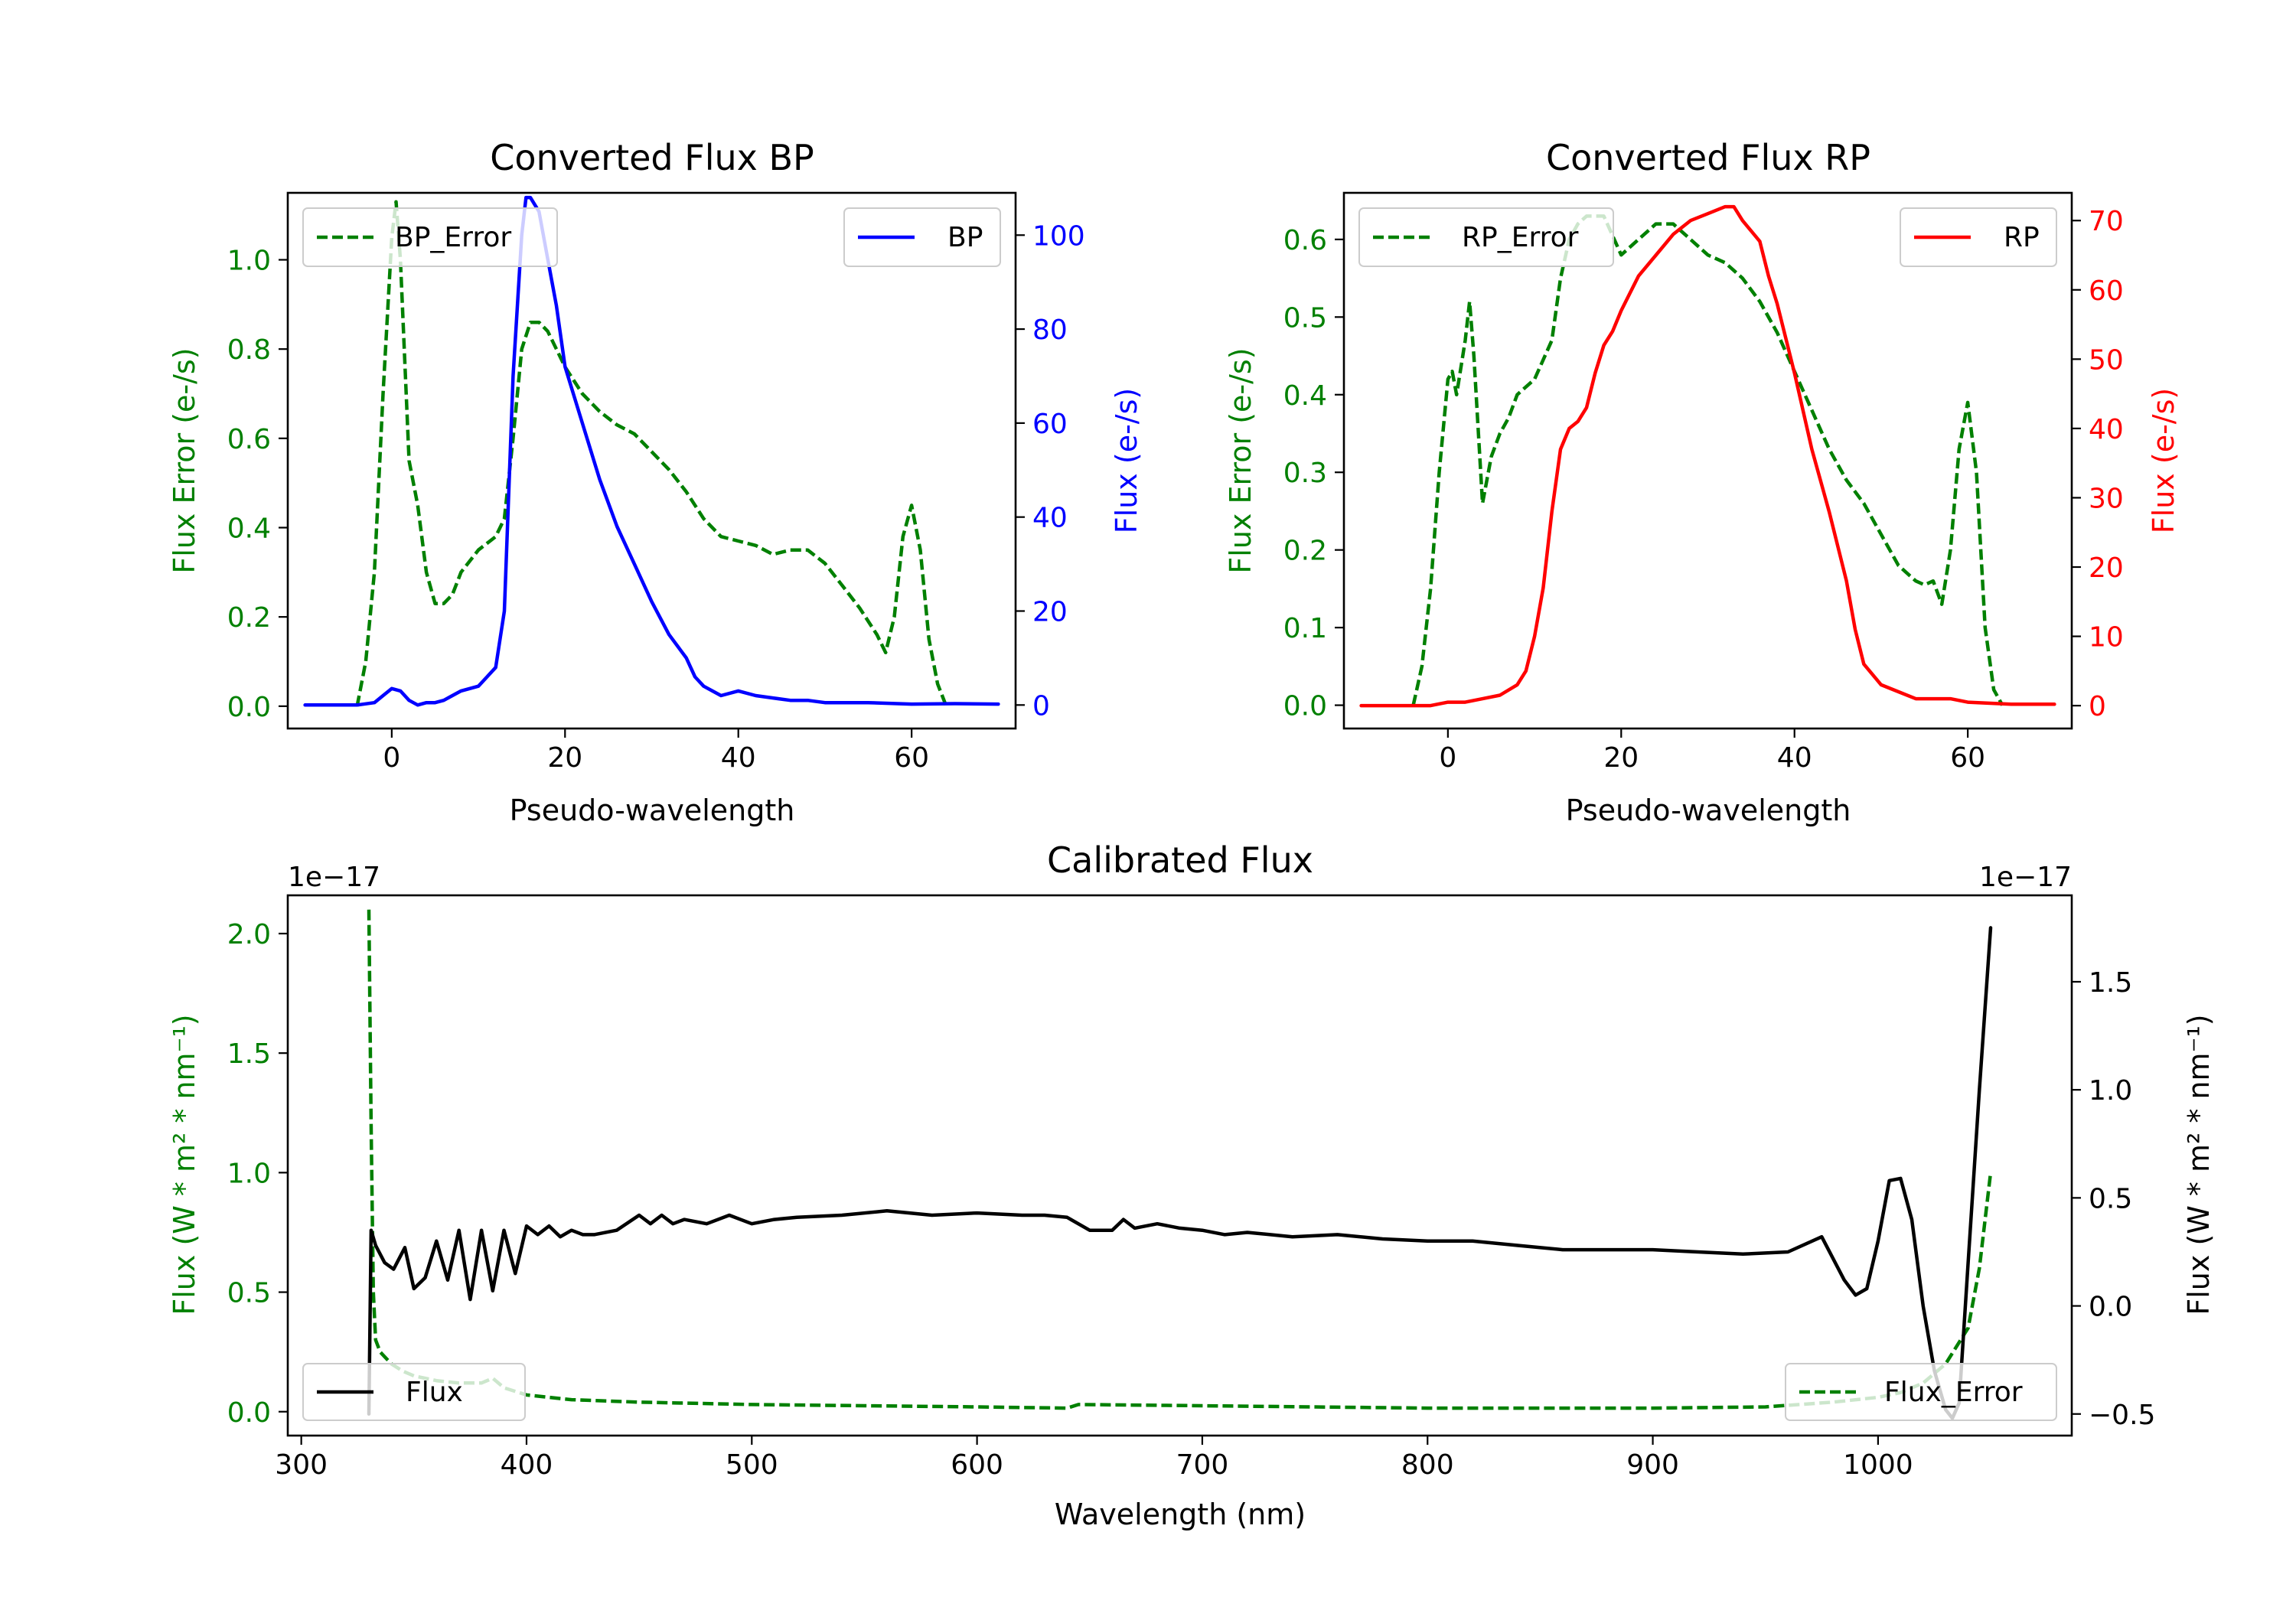 The width and height of the screenshot is (2296, 1607). What do you see at coordinates (1953, 1392) in the screenshot?
I see `calibrated-legend-error-label: Flux_Error` at bounding box center [1953, 1392].